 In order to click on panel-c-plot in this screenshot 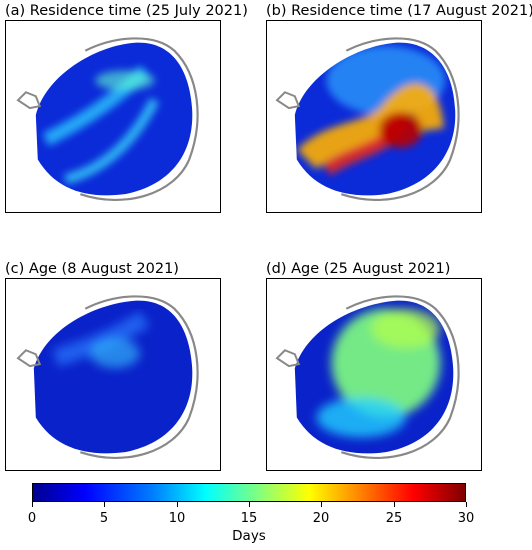, I will do `click(107, 377)`.